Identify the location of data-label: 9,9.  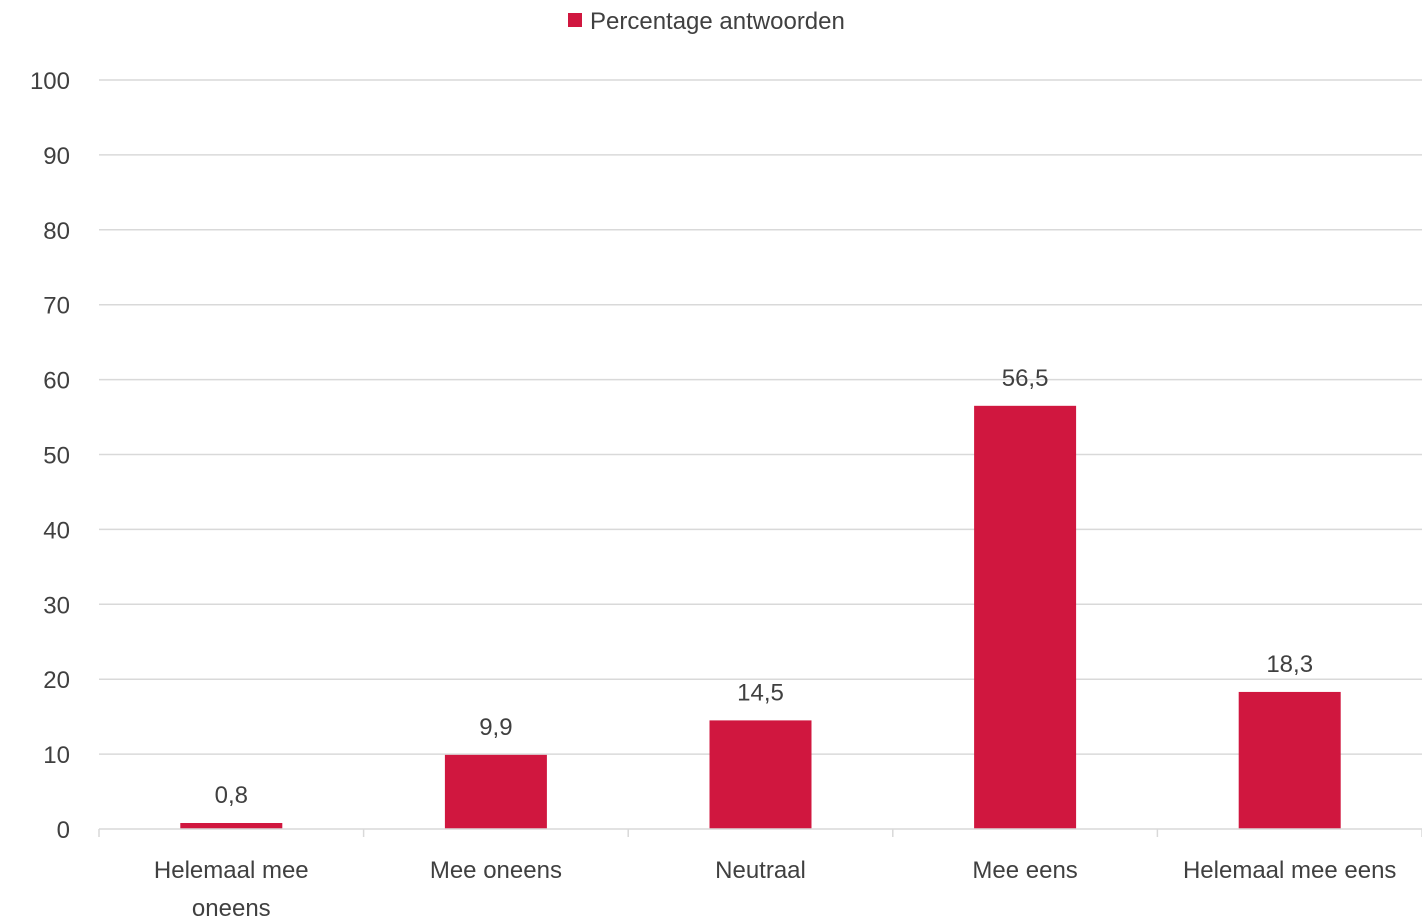
(495, 727).